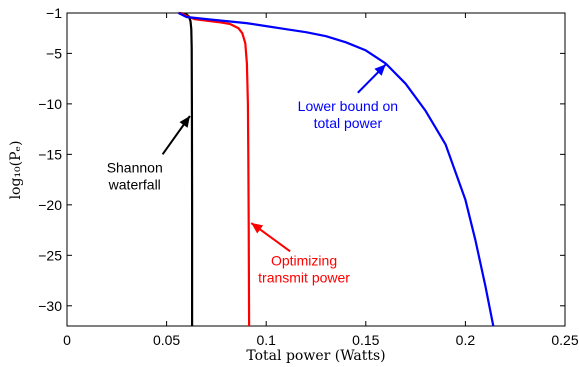 The height and width of the screenshot is (367, 579). Describe the element at coordinates (466, 340) in the screenshot. I see `x-tick-label: 0.2` at that location.